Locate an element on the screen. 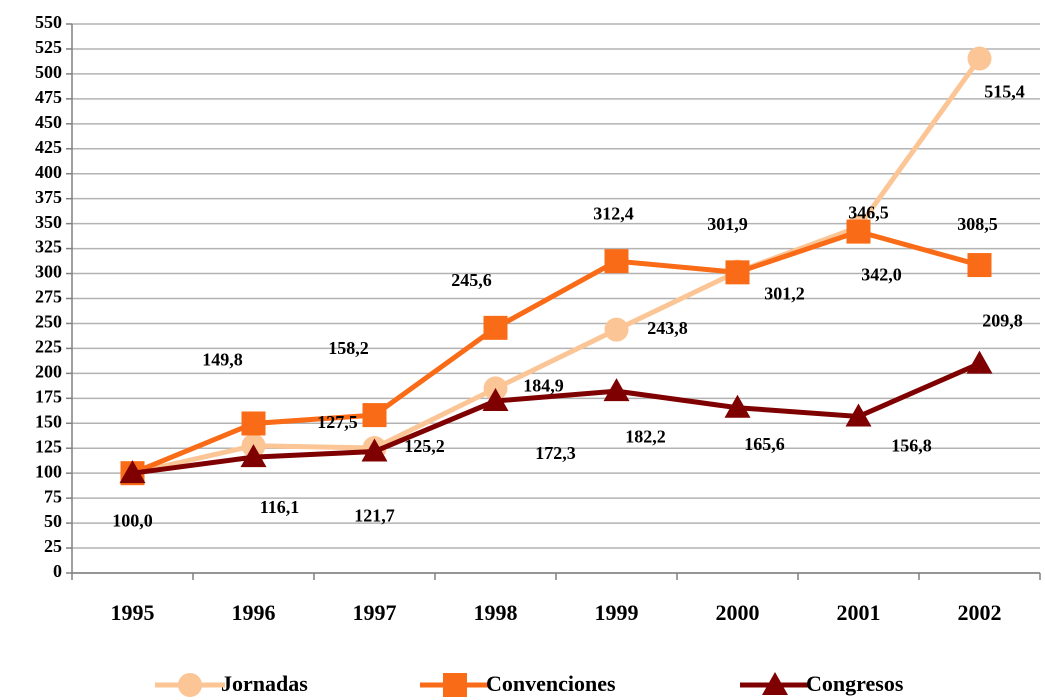  data-label: 100,0 is located at coordinates (132, 520).